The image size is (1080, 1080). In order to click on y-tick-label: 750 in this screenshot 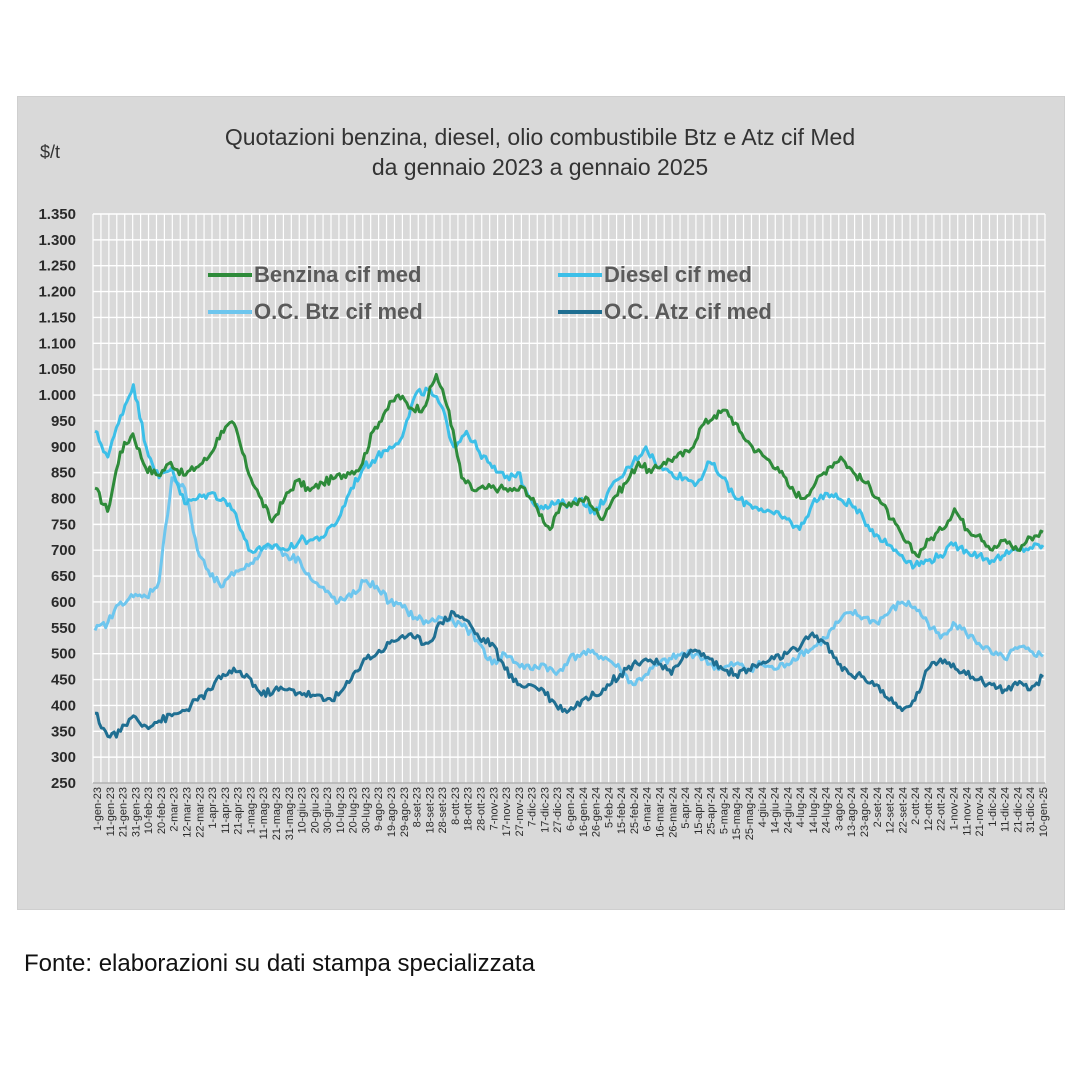, I will do `click(63, 524)`.